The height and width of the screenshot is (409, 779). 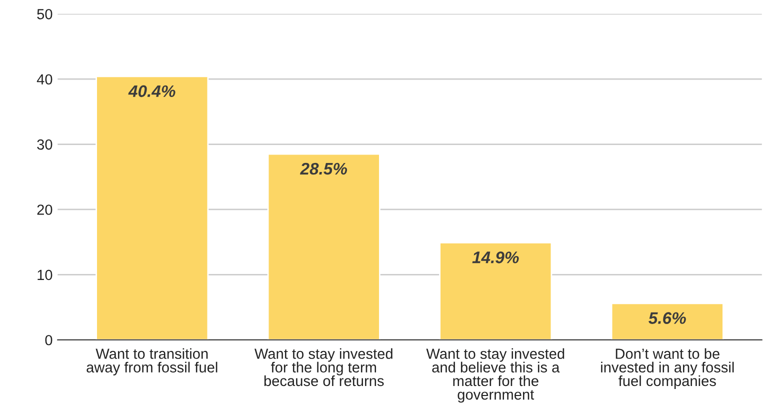 I want to click on x-tick-label: Don’t want to be invested in any fossil fuel companies, so click(x=667, y=368).